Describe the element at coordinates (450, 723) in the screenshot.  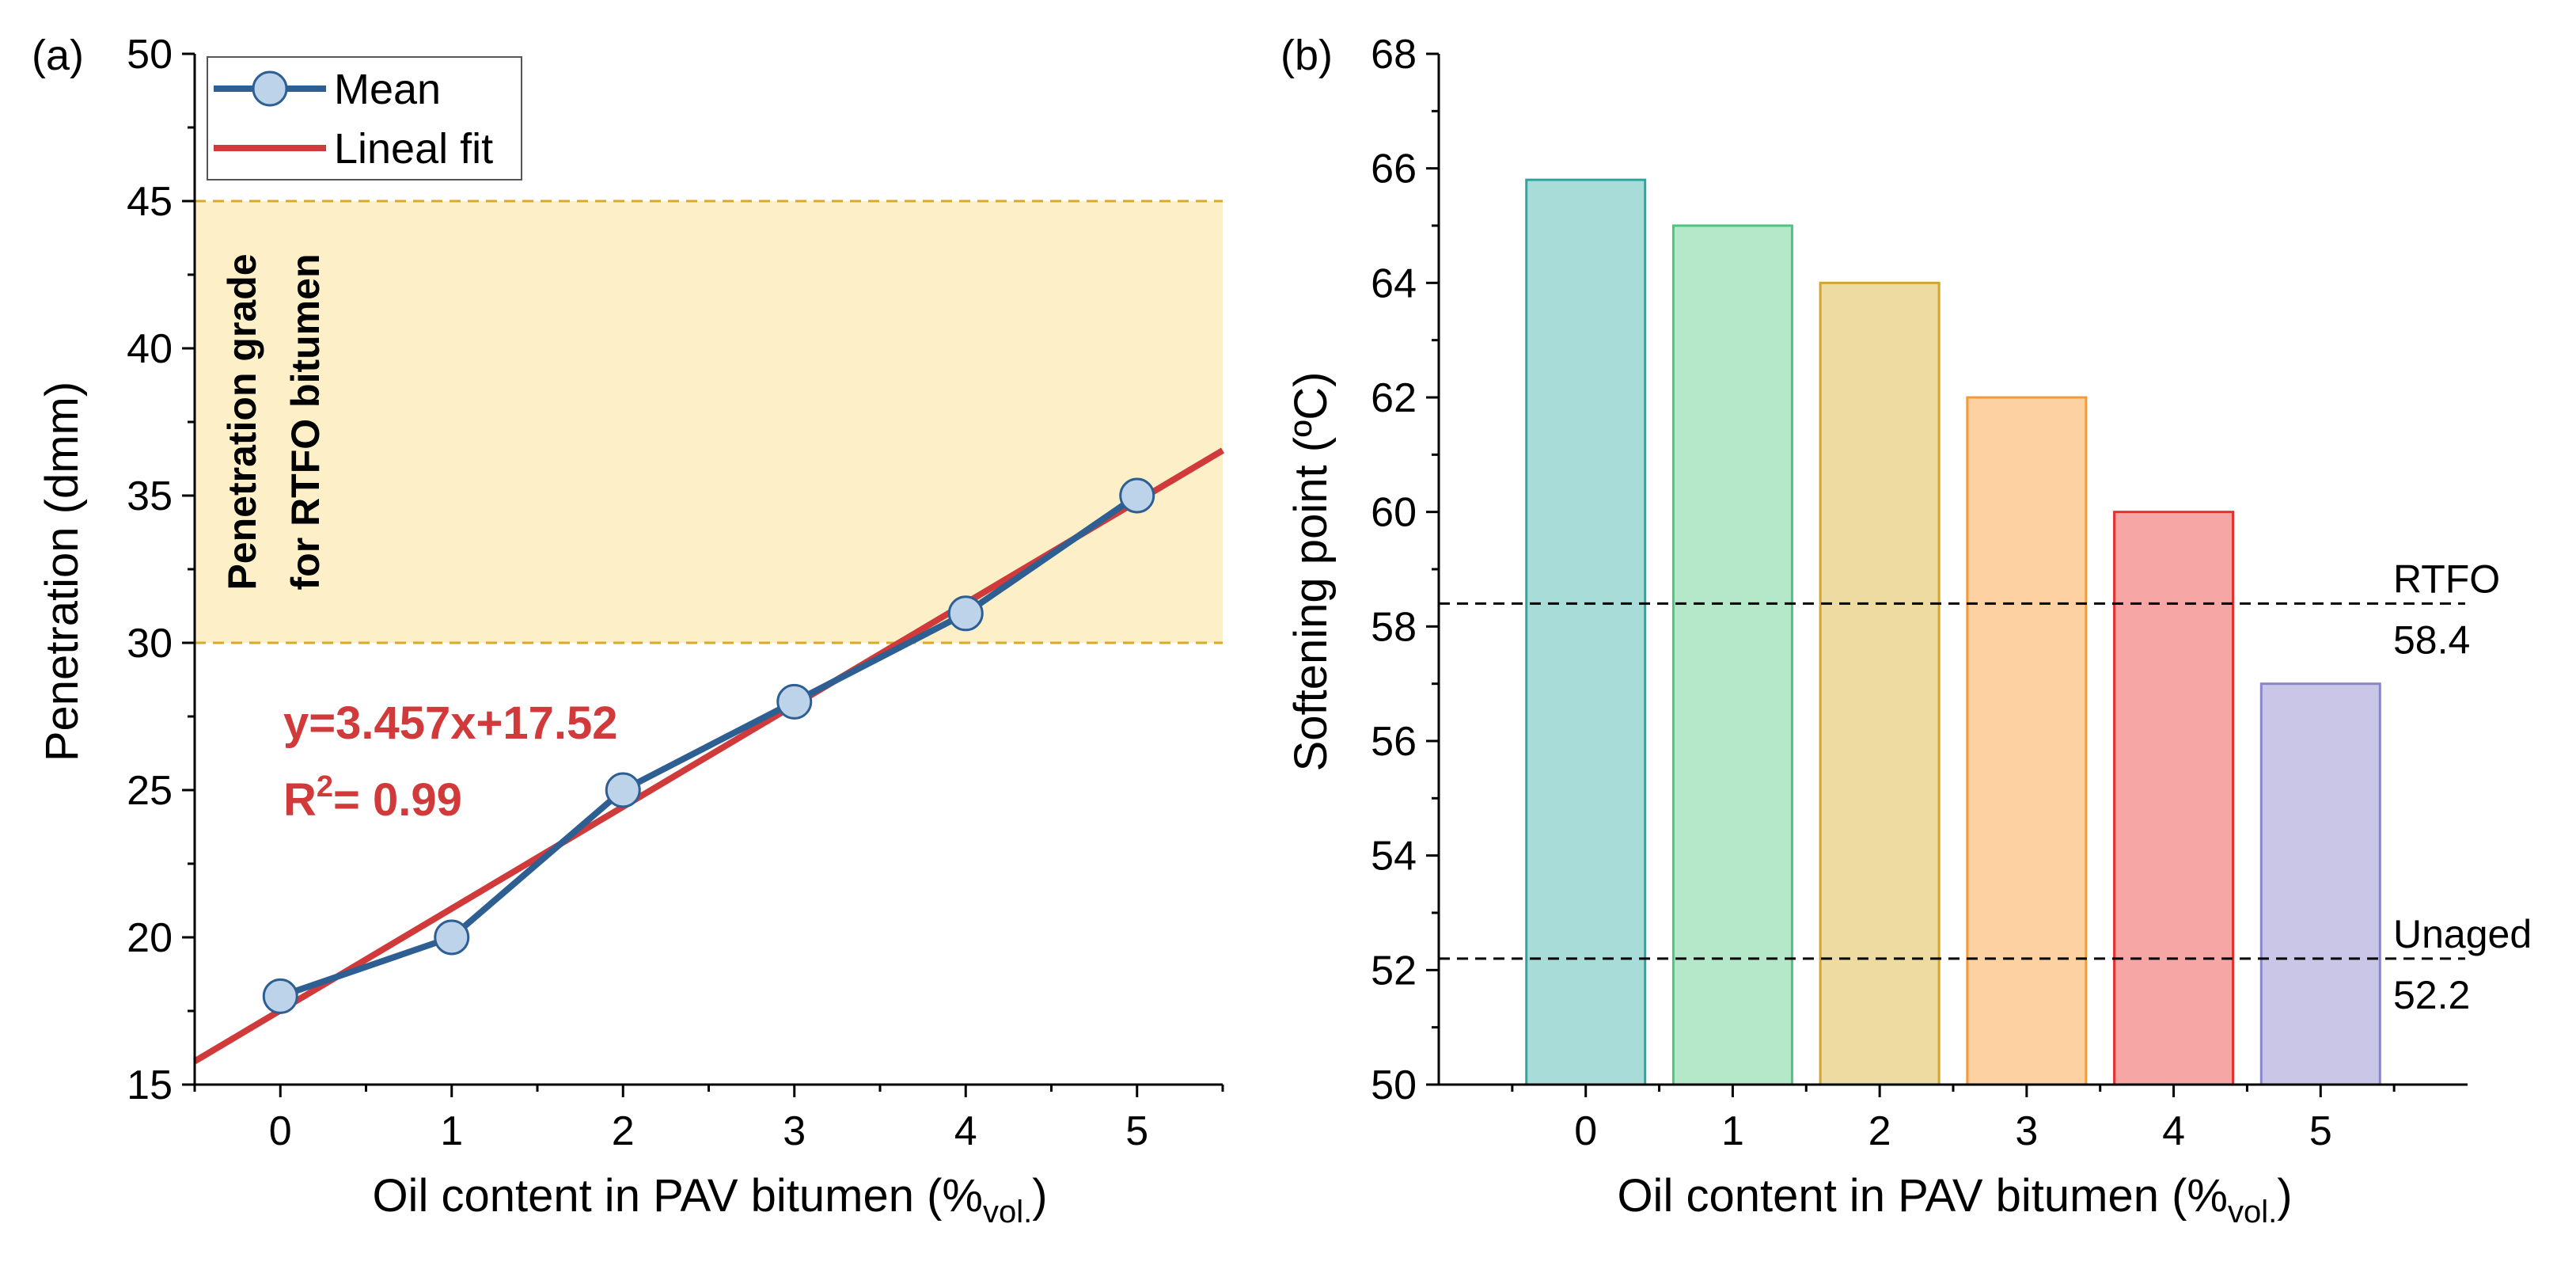
I see `fit-equation: y=3.457x+17.52` at that location.